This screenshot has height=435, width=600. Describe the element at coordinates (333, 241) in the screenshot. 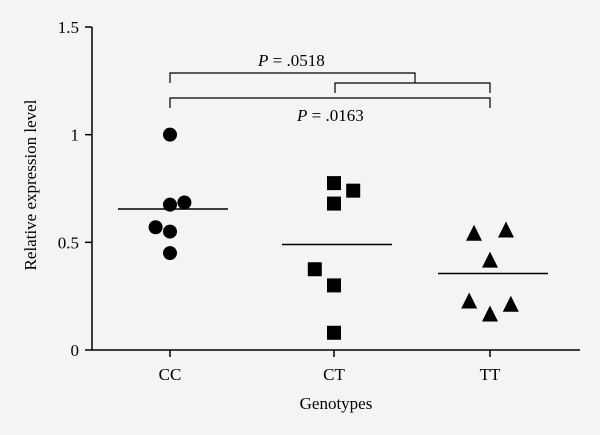

I see `mean-lines` at that location.